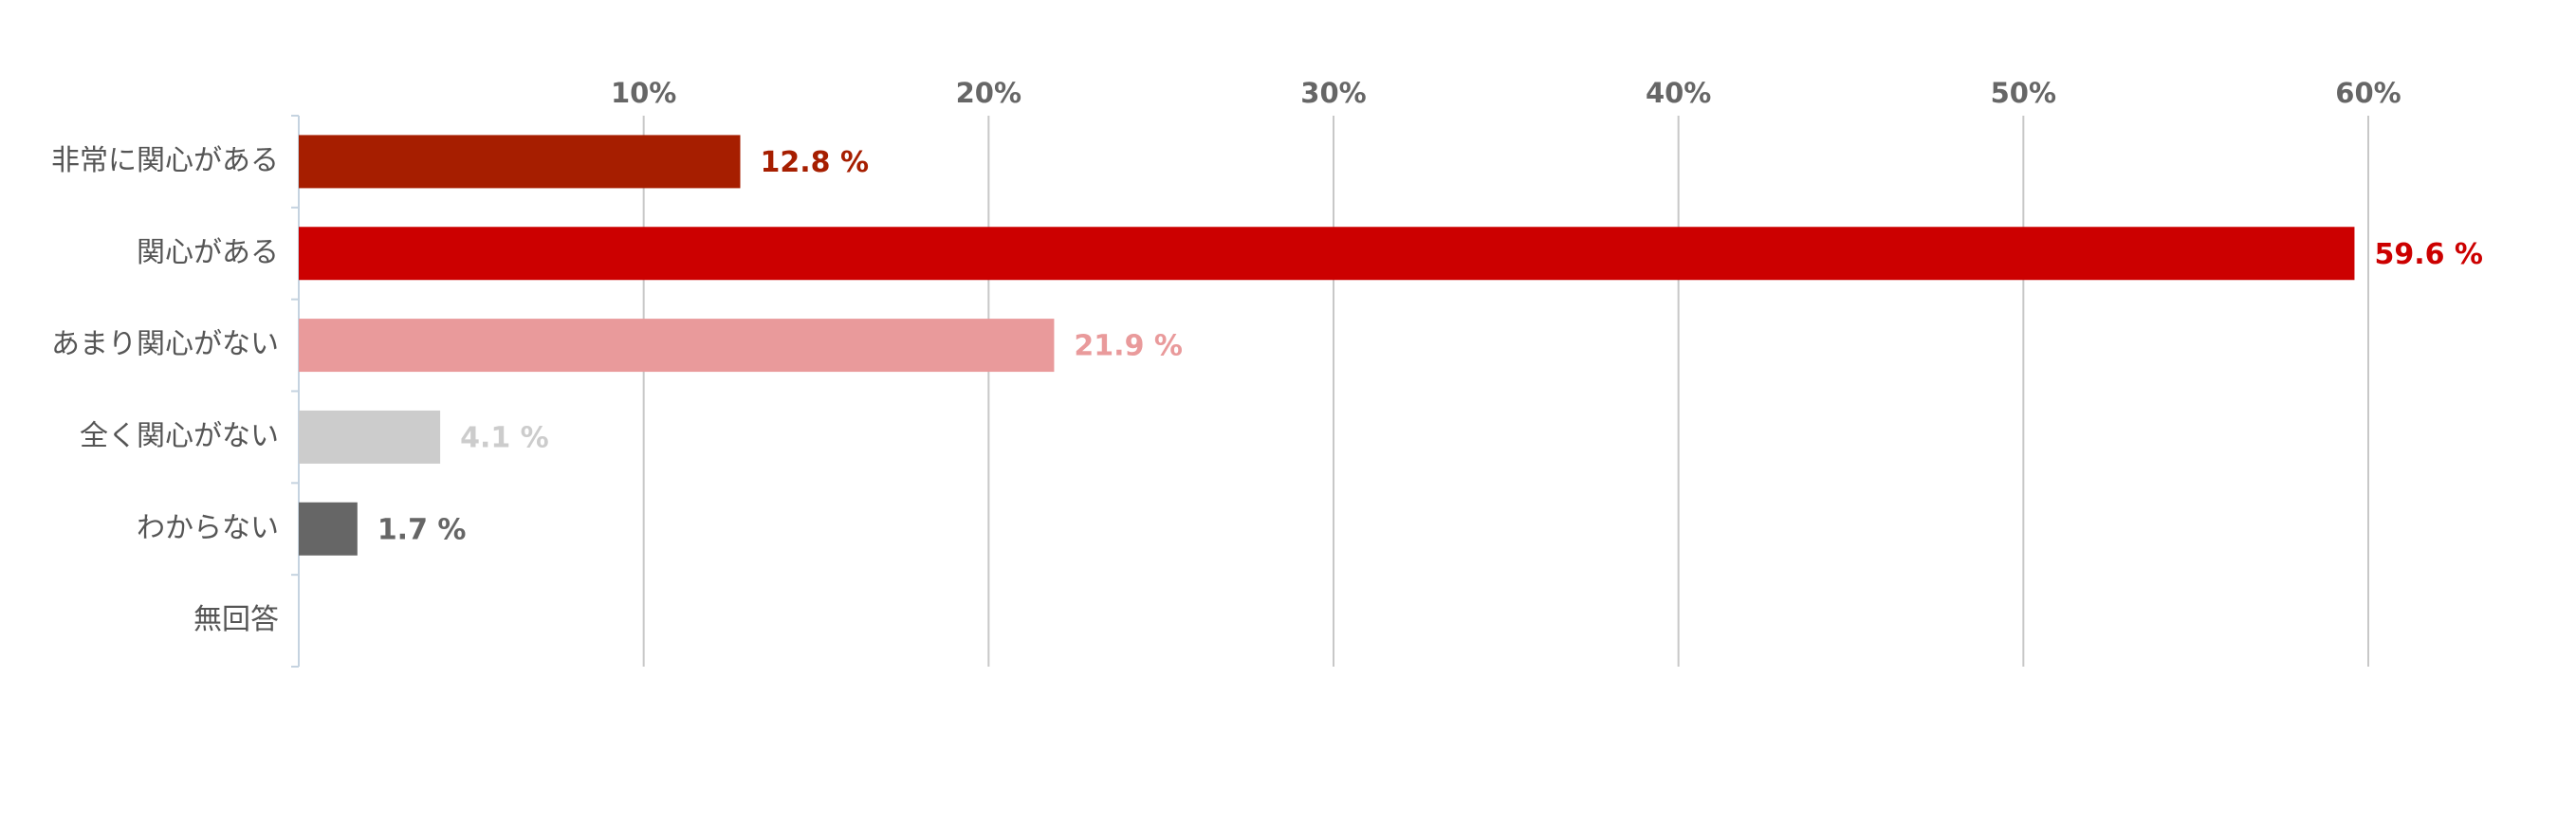 Image resolution: width=2576 pixels, height=825 pixels. Describe the element at coordinates (165, 160) in the screenshot. I see `y-tick-label: 非常に関心がある` at that location.